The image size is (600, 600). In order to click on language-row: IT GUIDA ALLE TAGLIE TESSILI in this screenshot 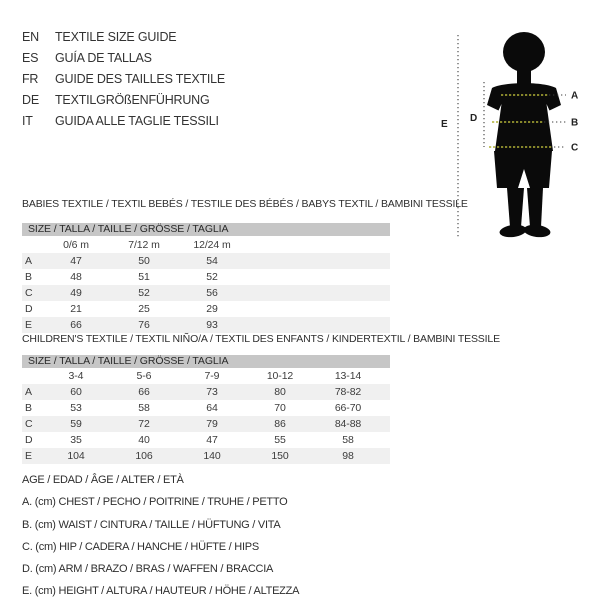, I will do `click(123, 121)`.